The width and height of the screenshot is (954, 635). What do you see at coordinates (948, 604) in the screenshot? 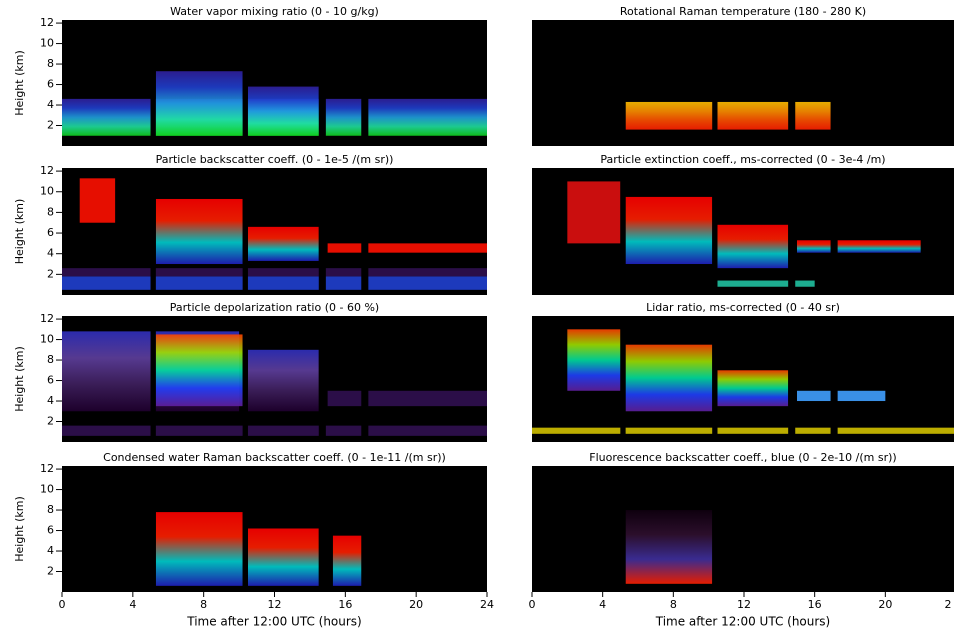
I see `x-tick-label: 2` at bounding box center [948, 604].